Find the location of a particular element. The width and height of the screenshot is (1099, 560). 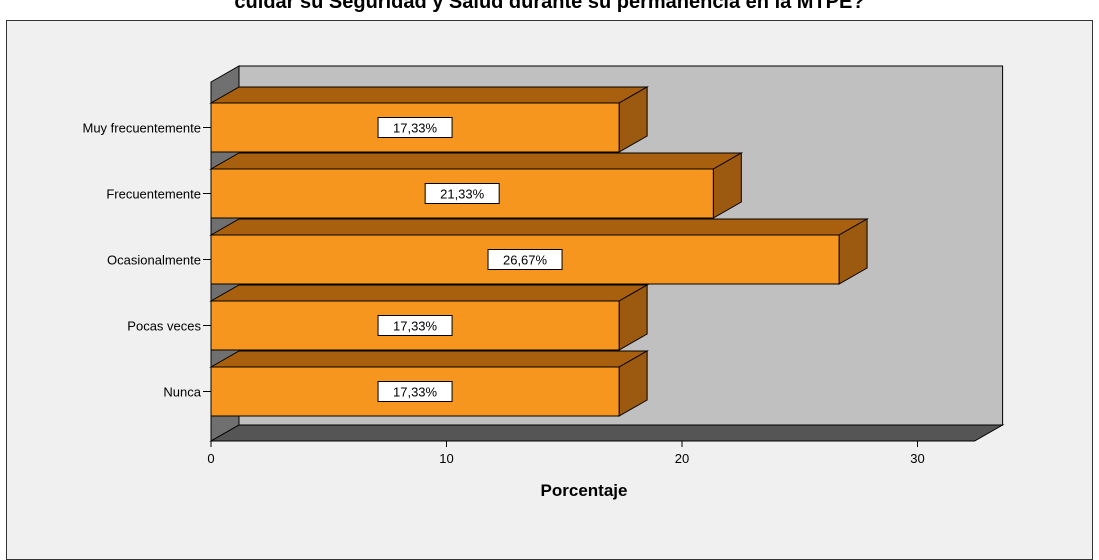

x-axis-title: Porcentaje is located at coordinates (584, 490).